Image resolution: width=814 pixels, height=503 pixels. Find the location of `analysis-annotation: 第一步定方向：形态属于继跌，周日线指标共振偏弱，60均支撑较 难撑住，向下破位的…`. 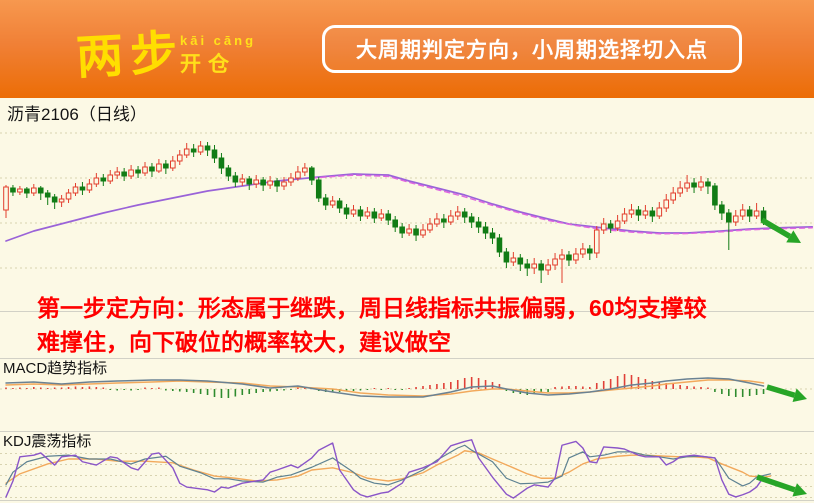

analysis-annotation: 第一步定方向：形态属于继跌，周日线指标共振偏弱，60均支撑较 难撑住，向下破位的… is located at coordinates (372, 325).